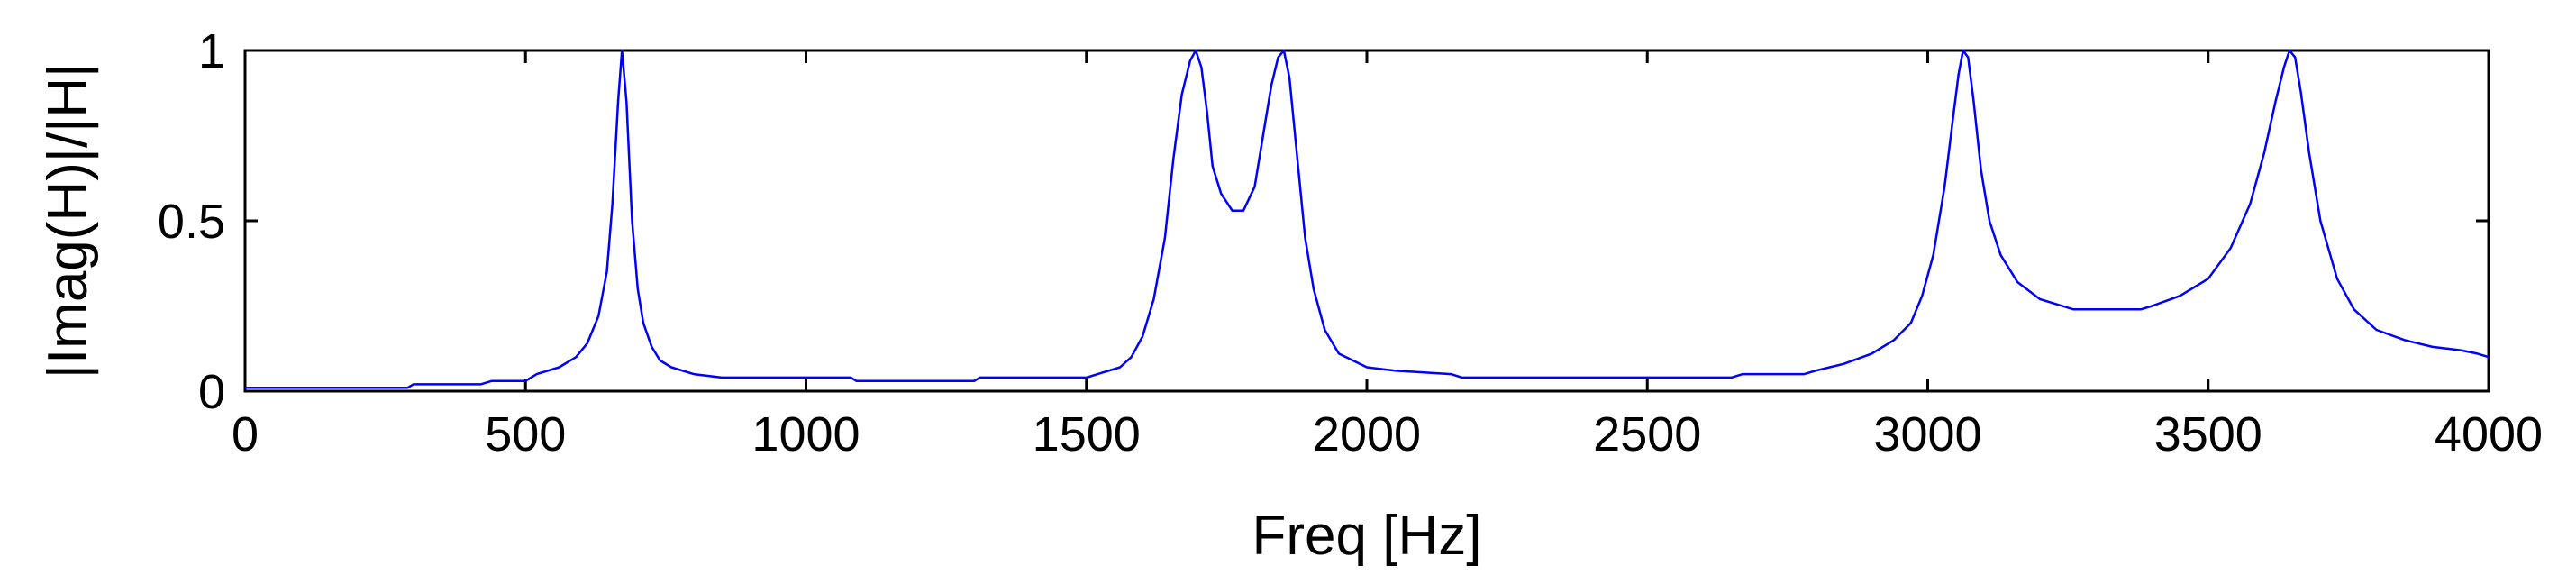 The width and height of the screenshot is (2576, 584). What do you see at coordinates (1927, 434) in the screenshot?
I see `x-tick-label: 3000` at bounding box center [1927, 434].